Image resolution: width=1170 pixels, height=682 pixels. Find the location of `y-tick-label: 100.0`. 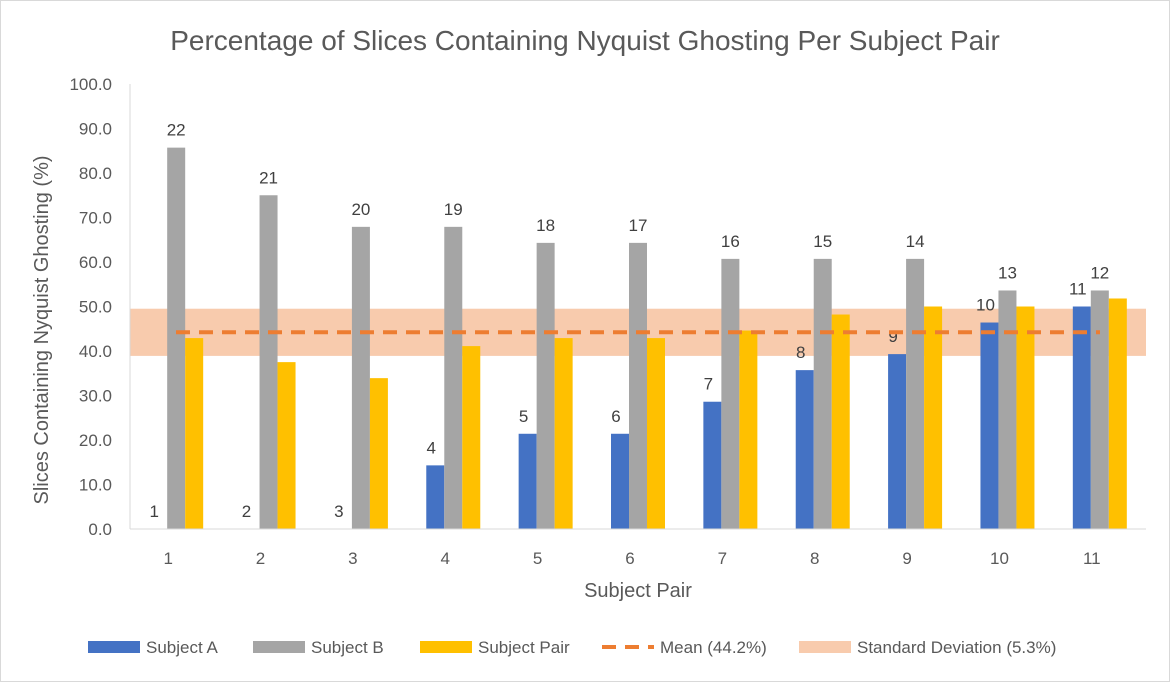

y-tick-label: 100.0 is located at coordinates (90, 84).